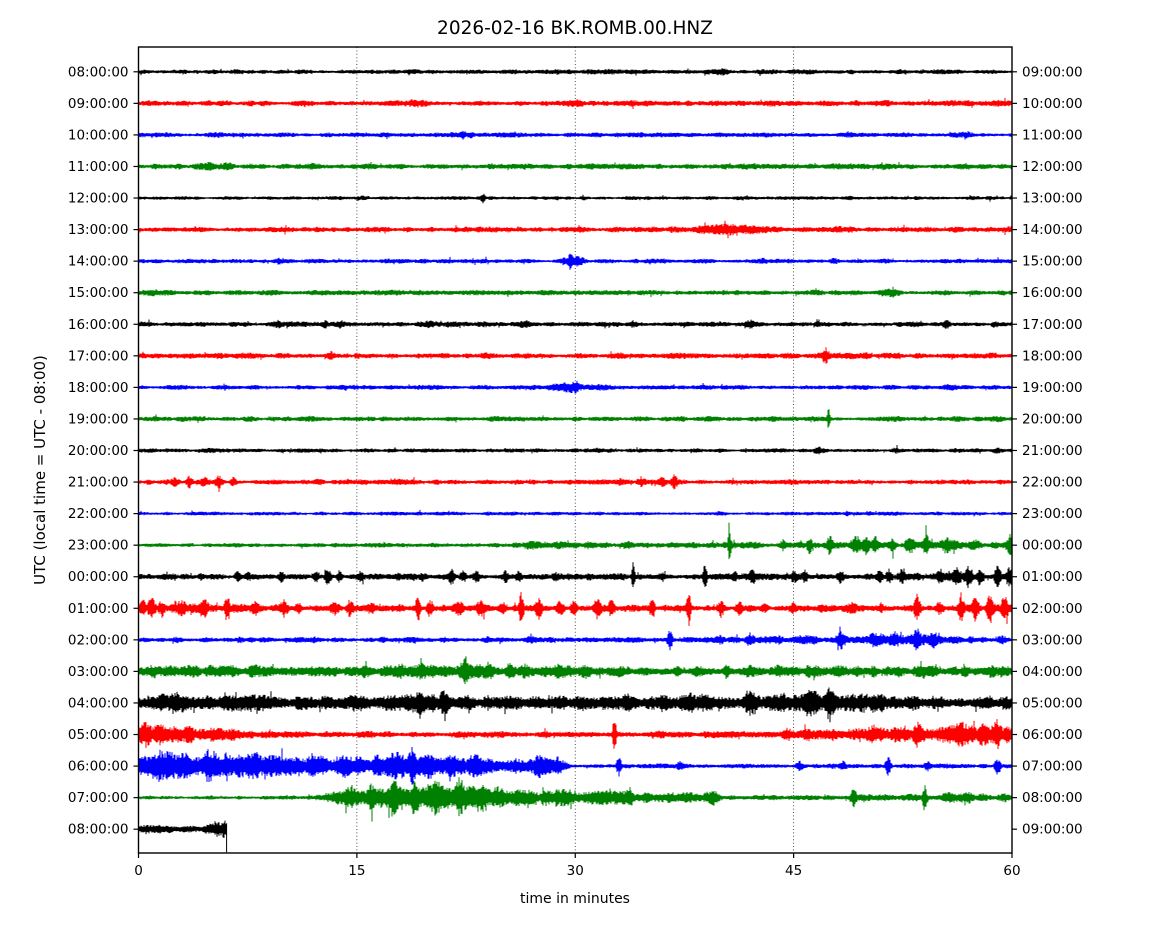 The height and width of the screenshot is (950, 1150). Describe the element at coordinates (183, 836) in the screenshot. I see `trace-08:00:00` at that location.